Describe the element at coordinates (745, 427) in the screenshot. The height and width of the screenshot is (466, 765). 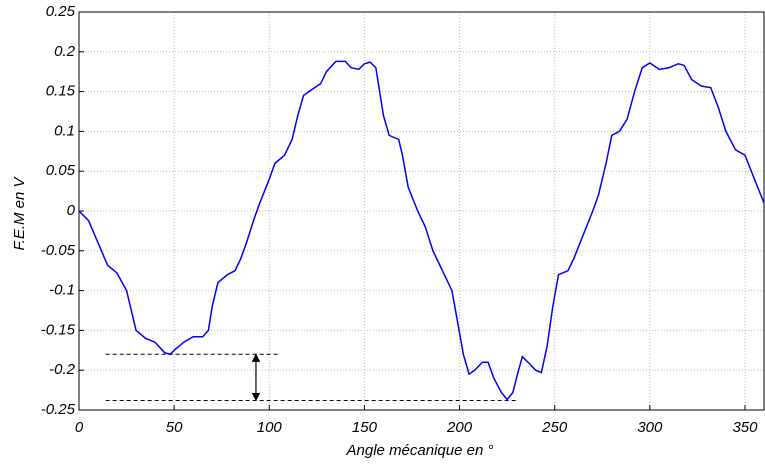
I see `x-tick-label: 350` at that location.